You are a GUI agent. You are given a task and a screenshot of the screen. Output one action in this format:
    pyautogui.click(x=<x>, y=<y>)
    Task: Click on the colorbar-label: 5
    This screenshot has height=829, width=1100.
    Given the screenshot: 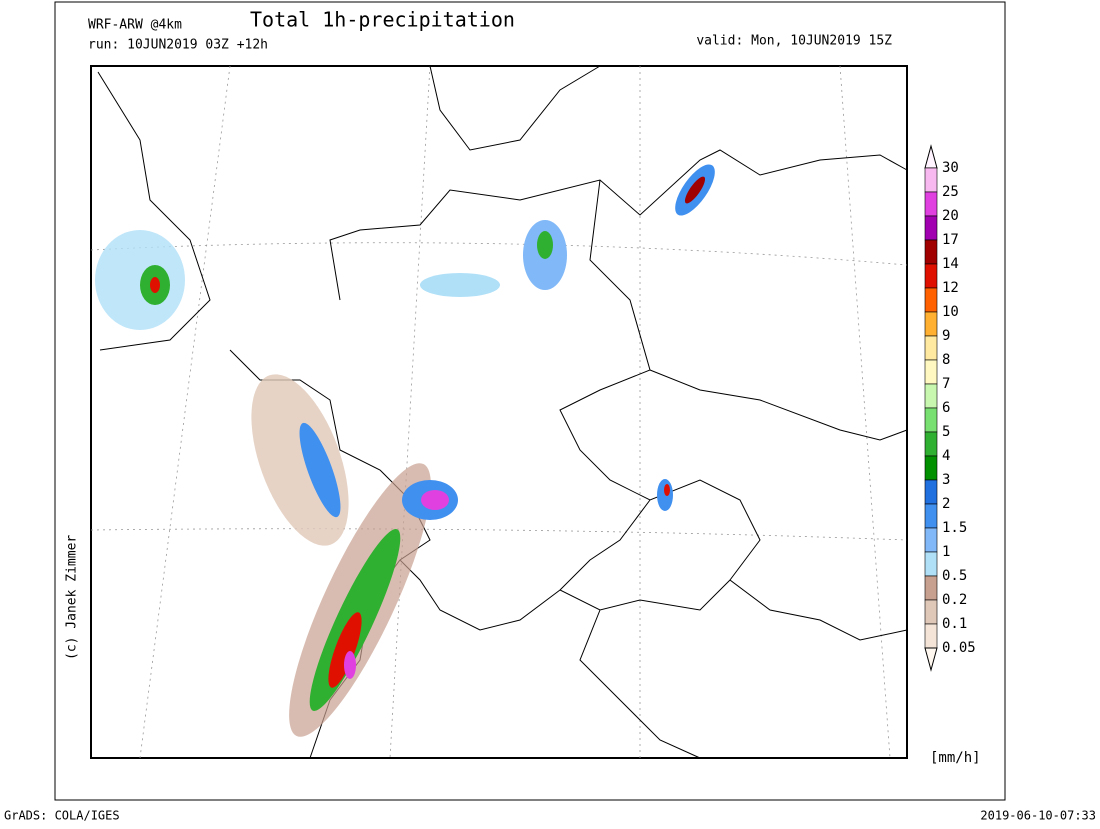 What is the action you would take?
    pyautogui.click(x=946, y=432)
    